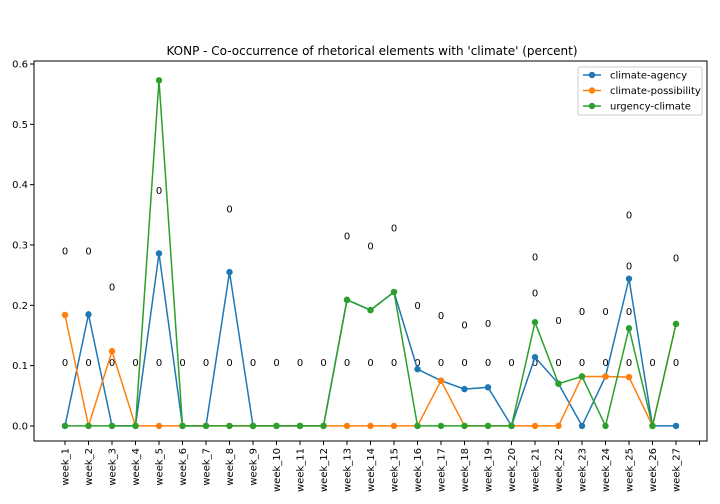 The height and width of the screenshot is (504, 720). Describe the element at coordinates (20, 426) in the screenshot. I see `y-tick-label: 0.0` at that location.